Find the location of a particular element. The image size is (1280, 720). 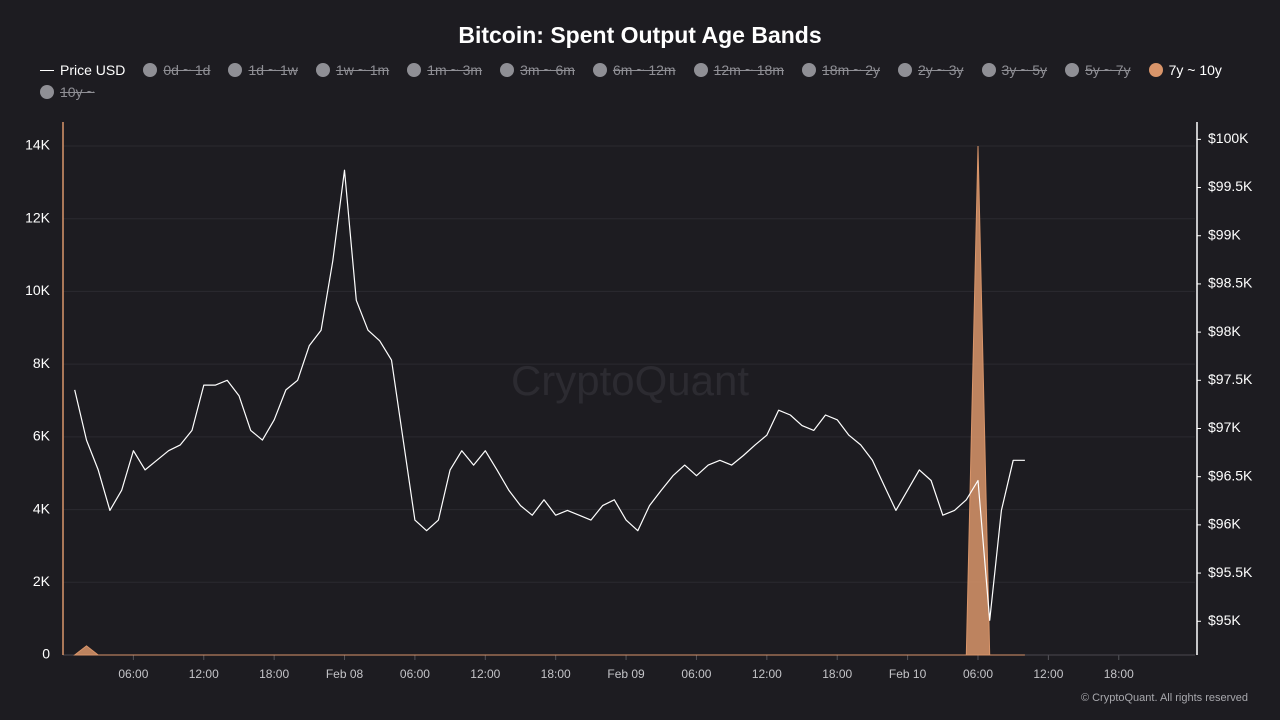

legend-label: 0d ~ 1d is located at coordinates (187, 70).